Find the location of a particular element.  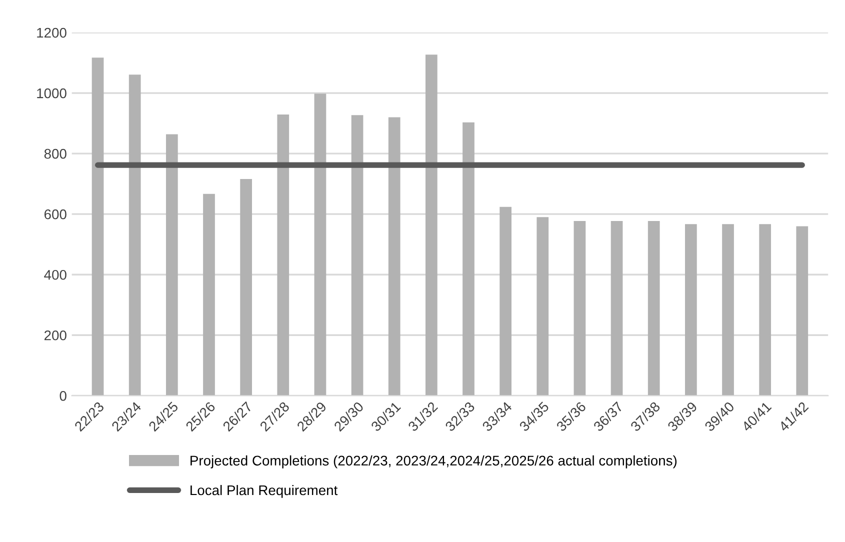

y-tick-label: 0 is located at coordinates (63, 395).